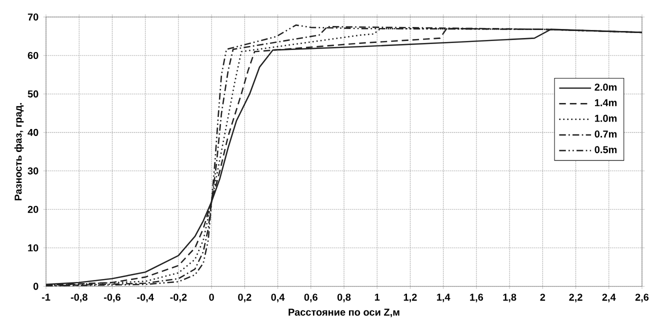 The width and height of the screenshot is (652, 333). I want to click on x-tick-label: -0,2, so click(178, 298).